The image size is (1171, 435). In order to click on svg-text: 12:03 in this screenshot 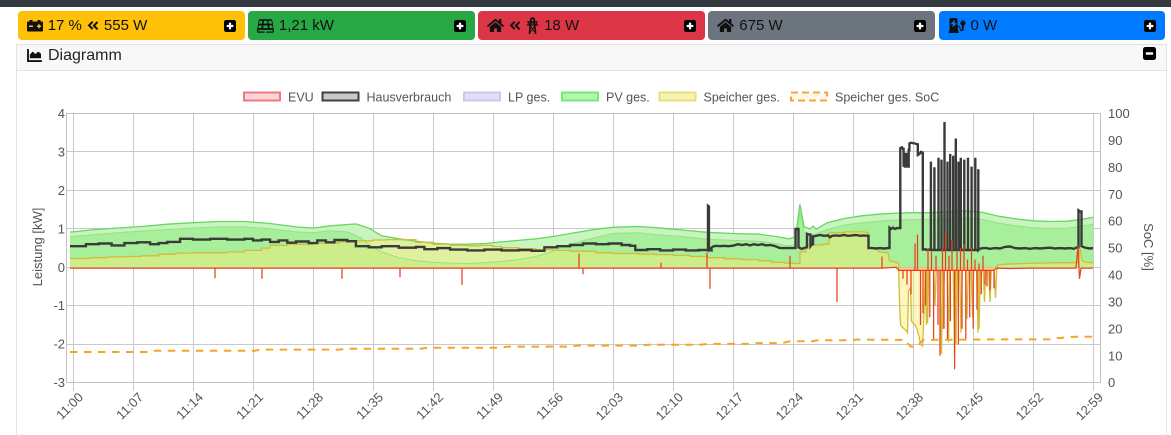, I will do `click(610, 407)`.